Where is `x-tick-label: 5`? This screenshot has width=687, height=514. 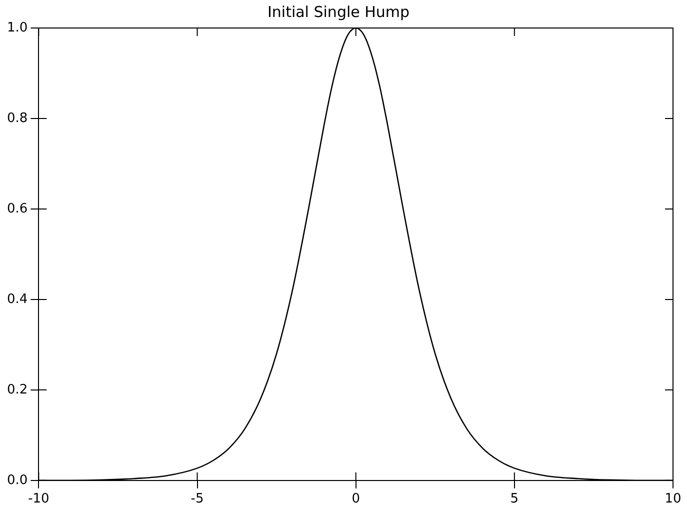 x-tick-label: 5 is located at coordinates (514, 499).